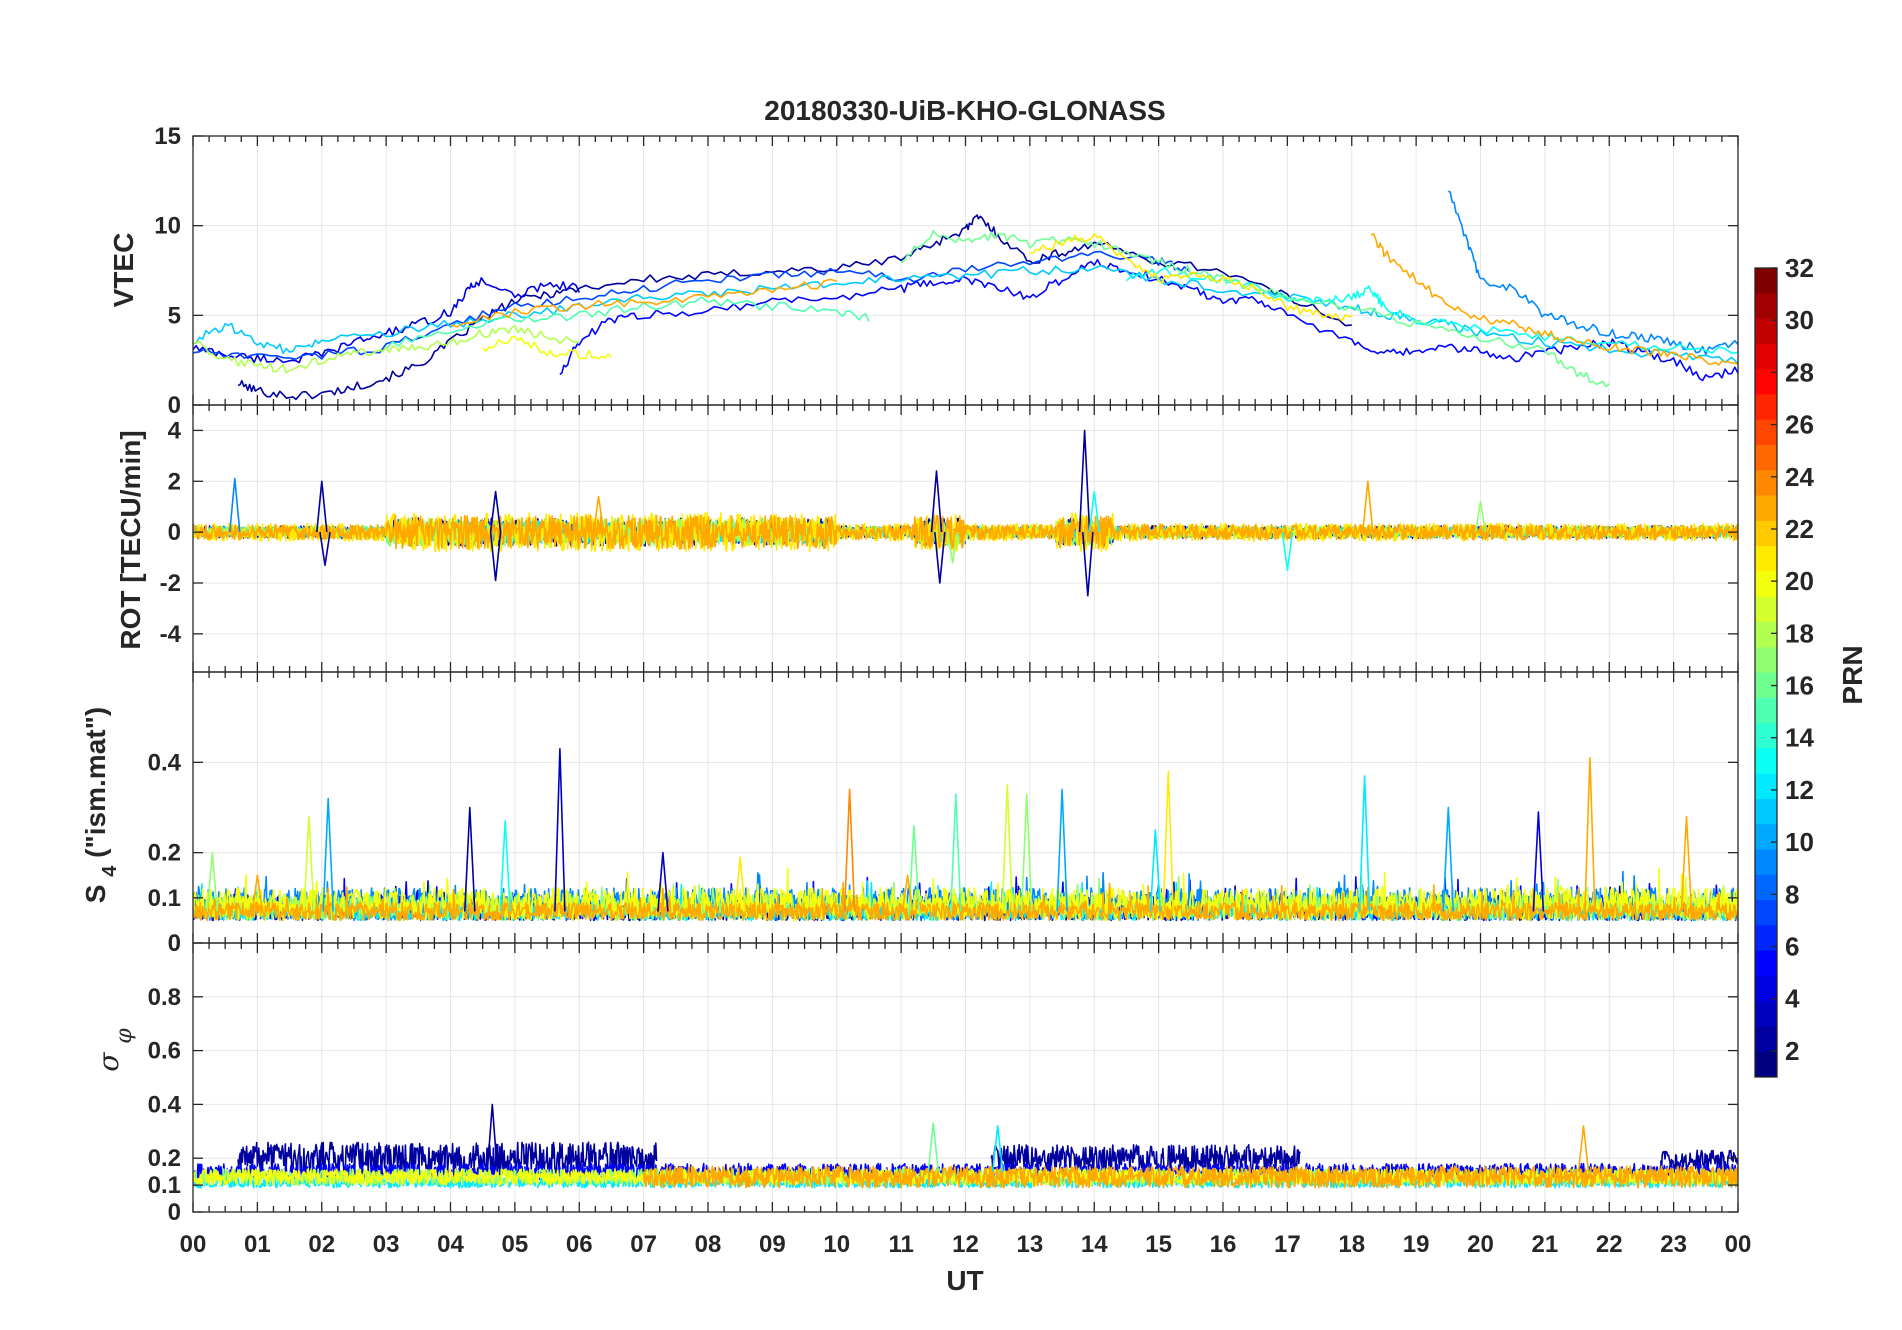 Image resolution: width=1902 pixels, height=1330 pixels. I want to click on svg-text: σ φ, so click(114, 1050).